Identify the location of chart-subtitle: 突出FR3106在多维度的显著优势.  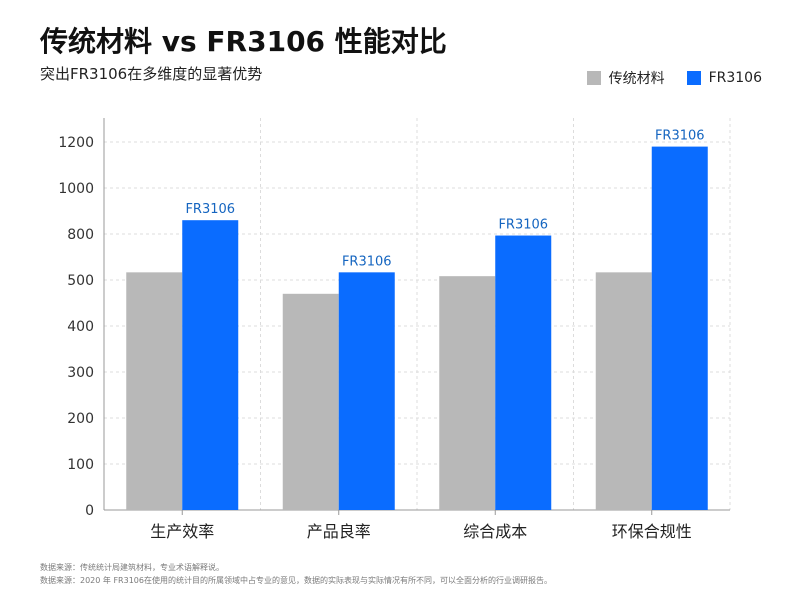
(151, 74).